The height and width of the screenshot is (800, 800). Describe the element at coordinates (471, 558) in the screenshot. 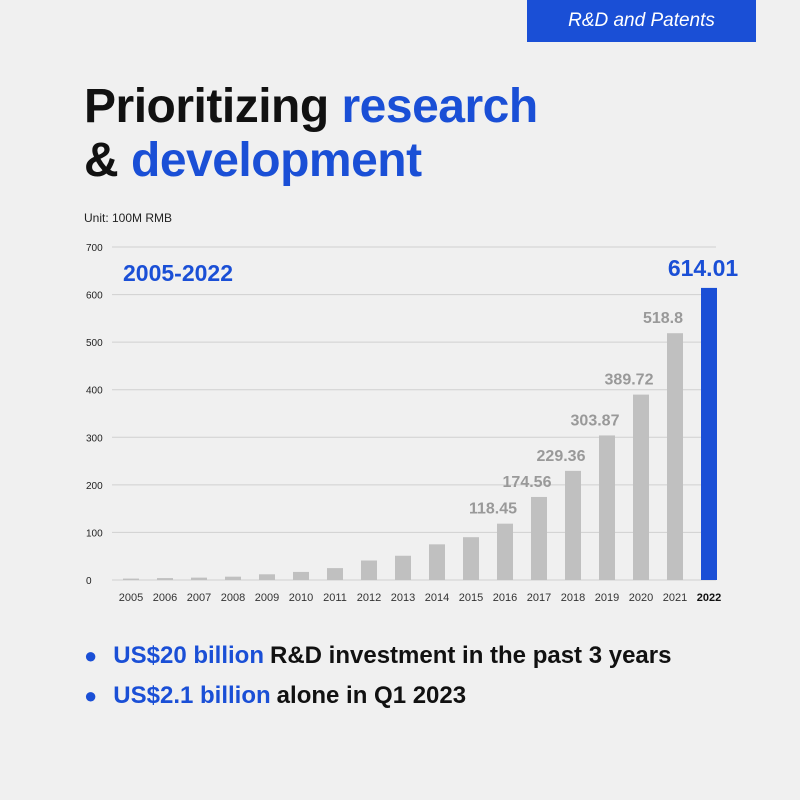

I see `bar-2015` at that location.